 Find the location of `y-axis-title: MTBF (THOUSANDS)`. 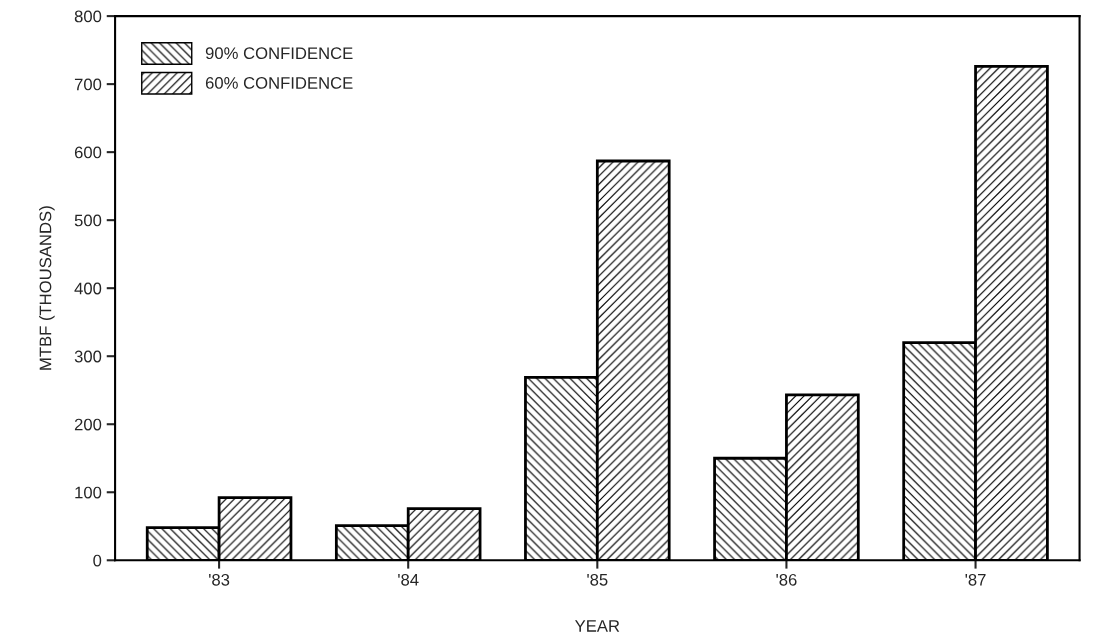

y-axis-title: MTBF (THOUSANDS) is located at coordinates (47, 288).